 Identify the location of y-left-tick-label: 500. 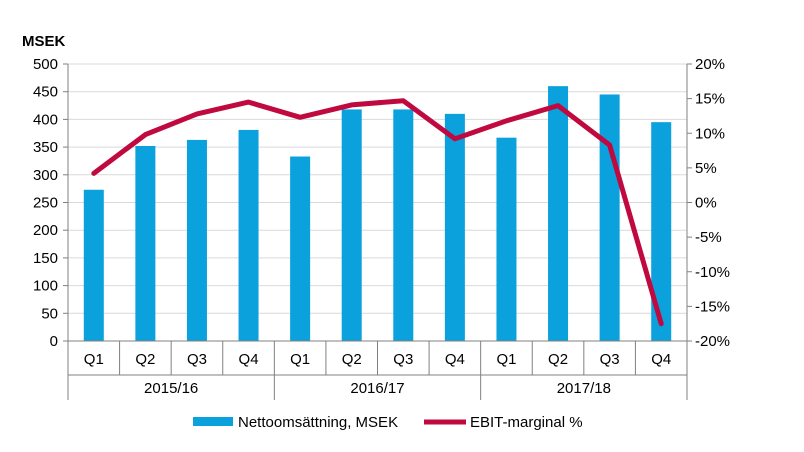
(45, 64).